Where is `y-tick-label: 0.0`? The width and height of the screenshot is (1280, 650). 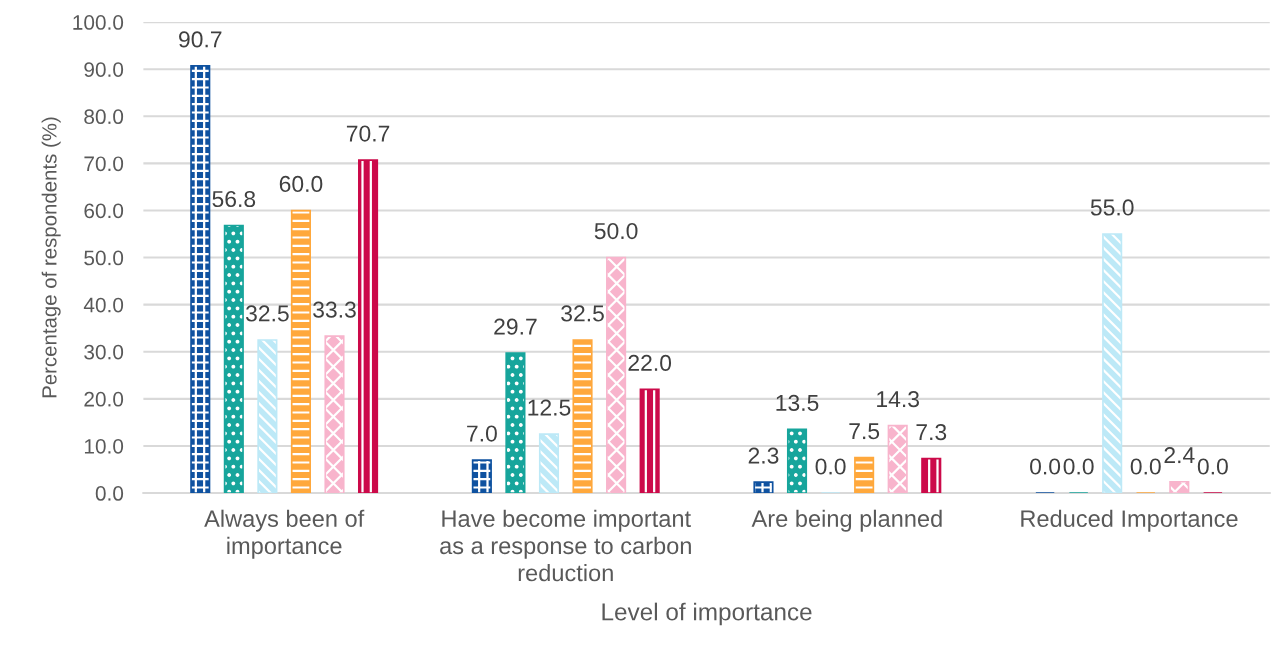
y-tick-label: 0.0 is located at coordinates (109, 493).